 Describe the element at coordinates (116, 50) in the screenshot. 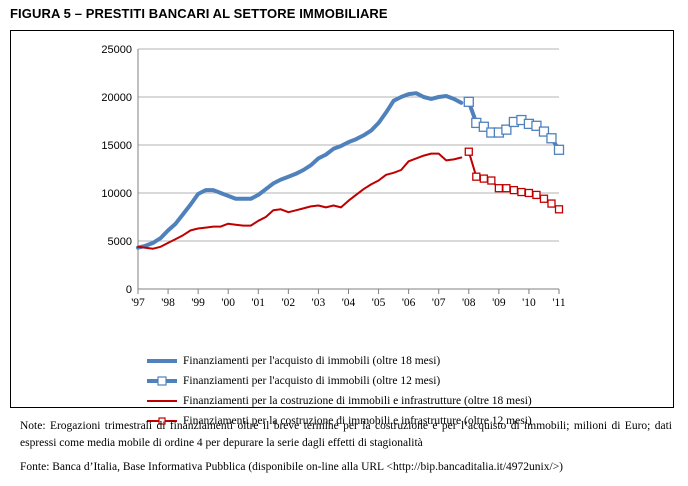

I see `y-tick-label: 25000` at that location.